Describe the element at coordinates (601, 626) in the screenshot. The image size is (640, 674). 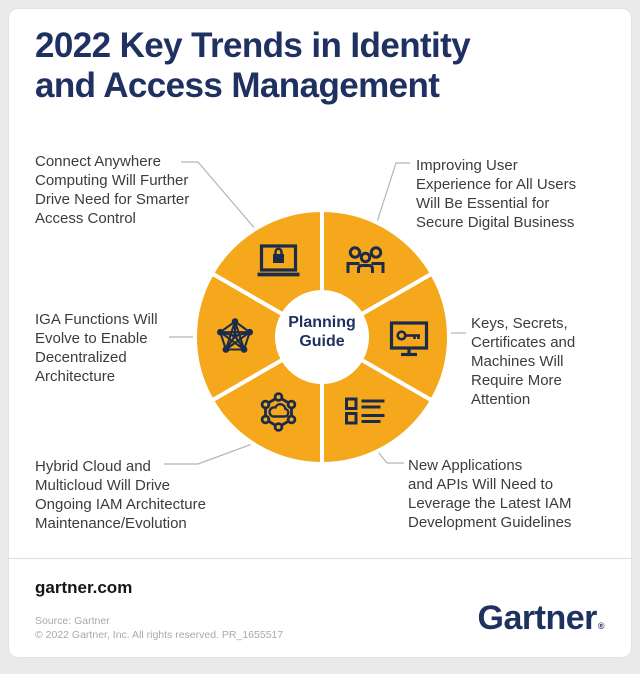
I see `registered-mark-icon: ®` at that location.